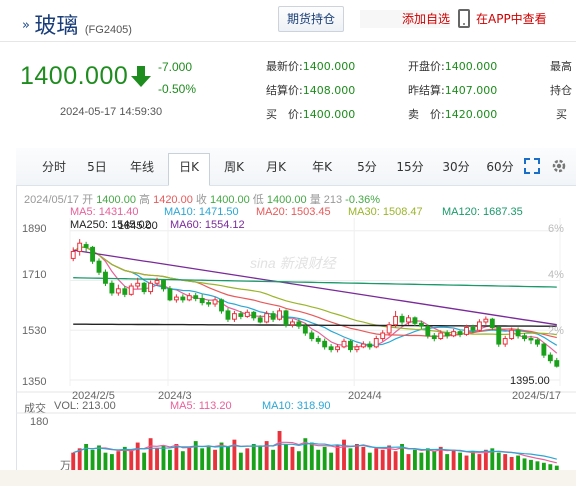 Image resolution: width=576 pixels, height=486 pixels. I want to click on quote-field-settlement: 结算价:1408.000, so click(310, 90).